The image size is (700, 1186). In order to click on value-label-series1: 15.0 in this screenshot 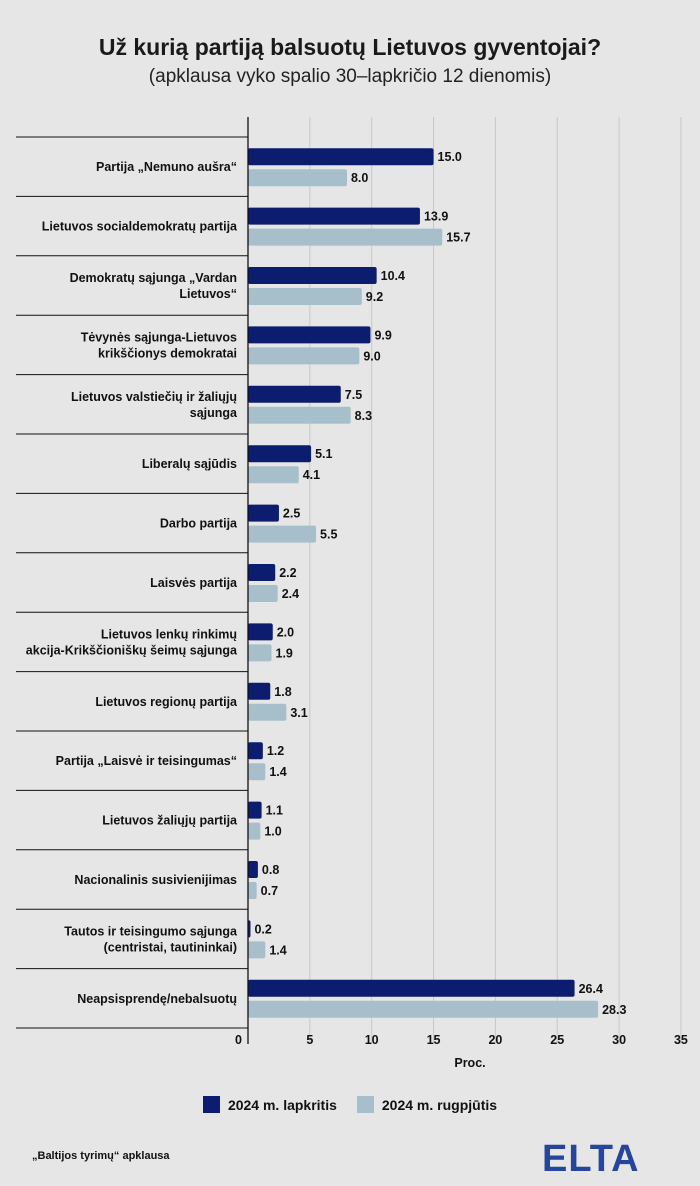, I will do `click(450, 157)`.